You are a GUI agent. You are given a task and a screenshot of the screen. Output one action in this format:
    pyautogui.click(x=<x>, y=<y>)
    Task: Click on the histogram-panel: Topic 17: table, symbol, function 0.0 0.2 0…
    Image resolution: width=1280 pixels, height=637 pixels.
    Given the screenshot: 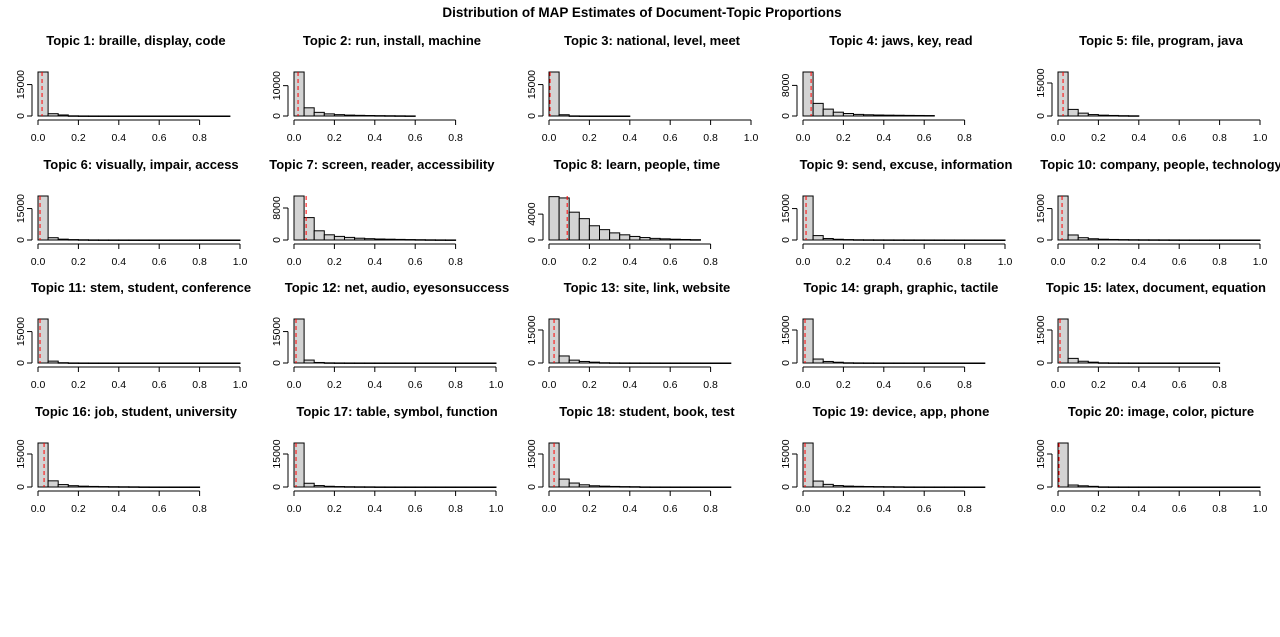 What is the action you would take?
    pyautogui.click(x=387, y=459)
    